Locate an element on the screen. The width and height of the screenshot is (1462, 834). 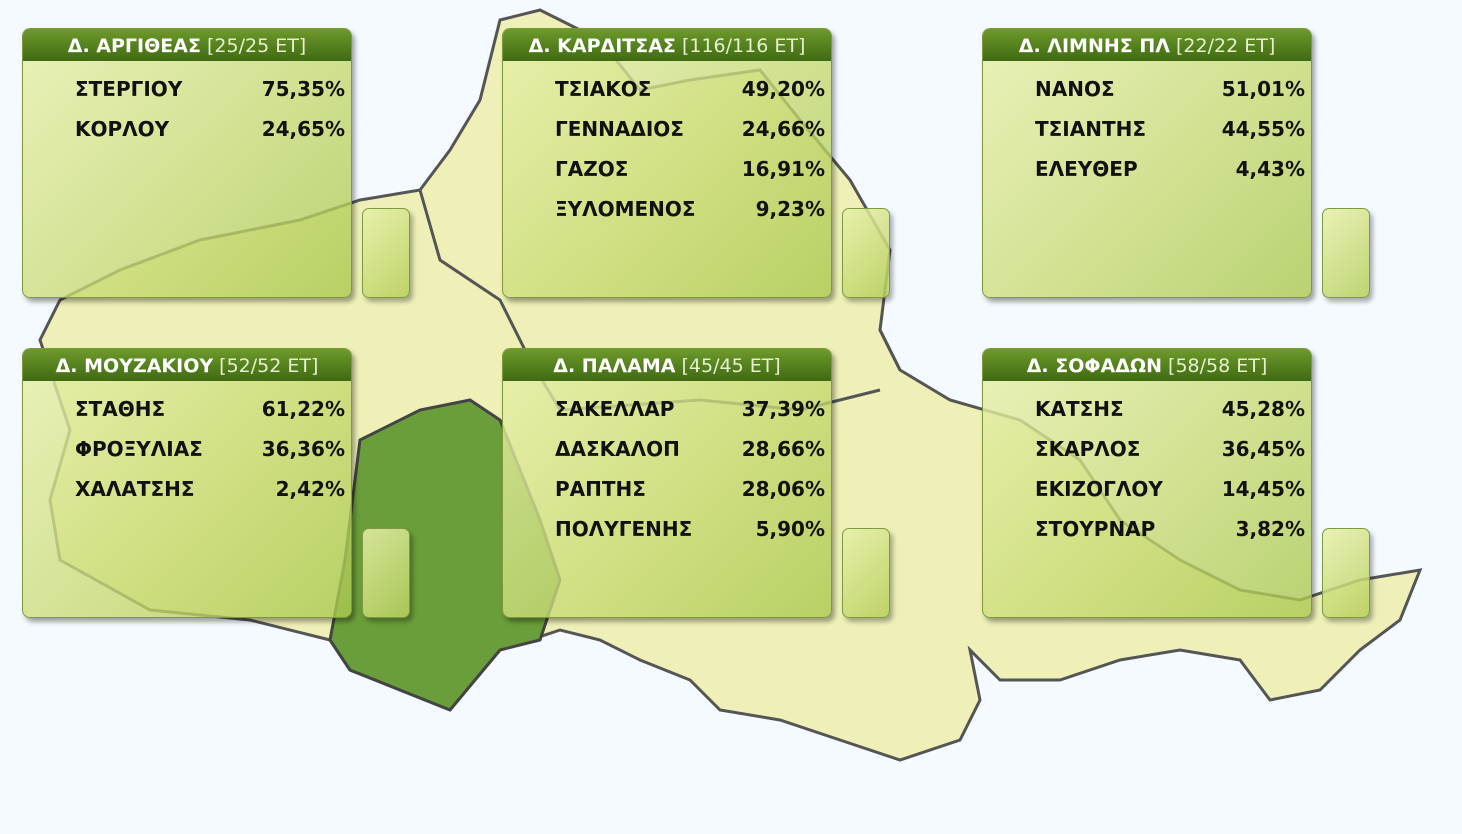
candidate-percent: 24,65% is located at coordinates (303, 129).